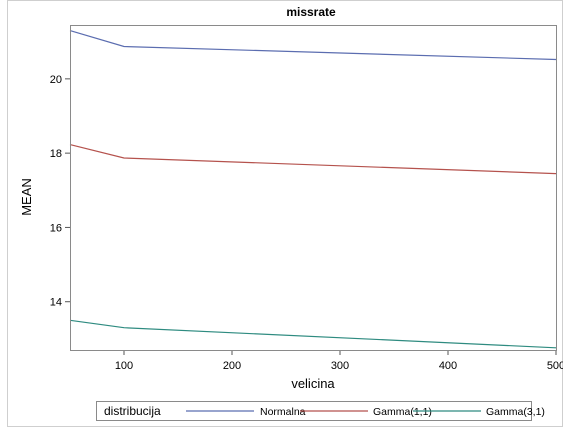 The image size is (563, 432). What do you see at coordinates (26, 197) in the screenshot?
I see `y-axis-label: MEAN` at bounding box center [26, 197].